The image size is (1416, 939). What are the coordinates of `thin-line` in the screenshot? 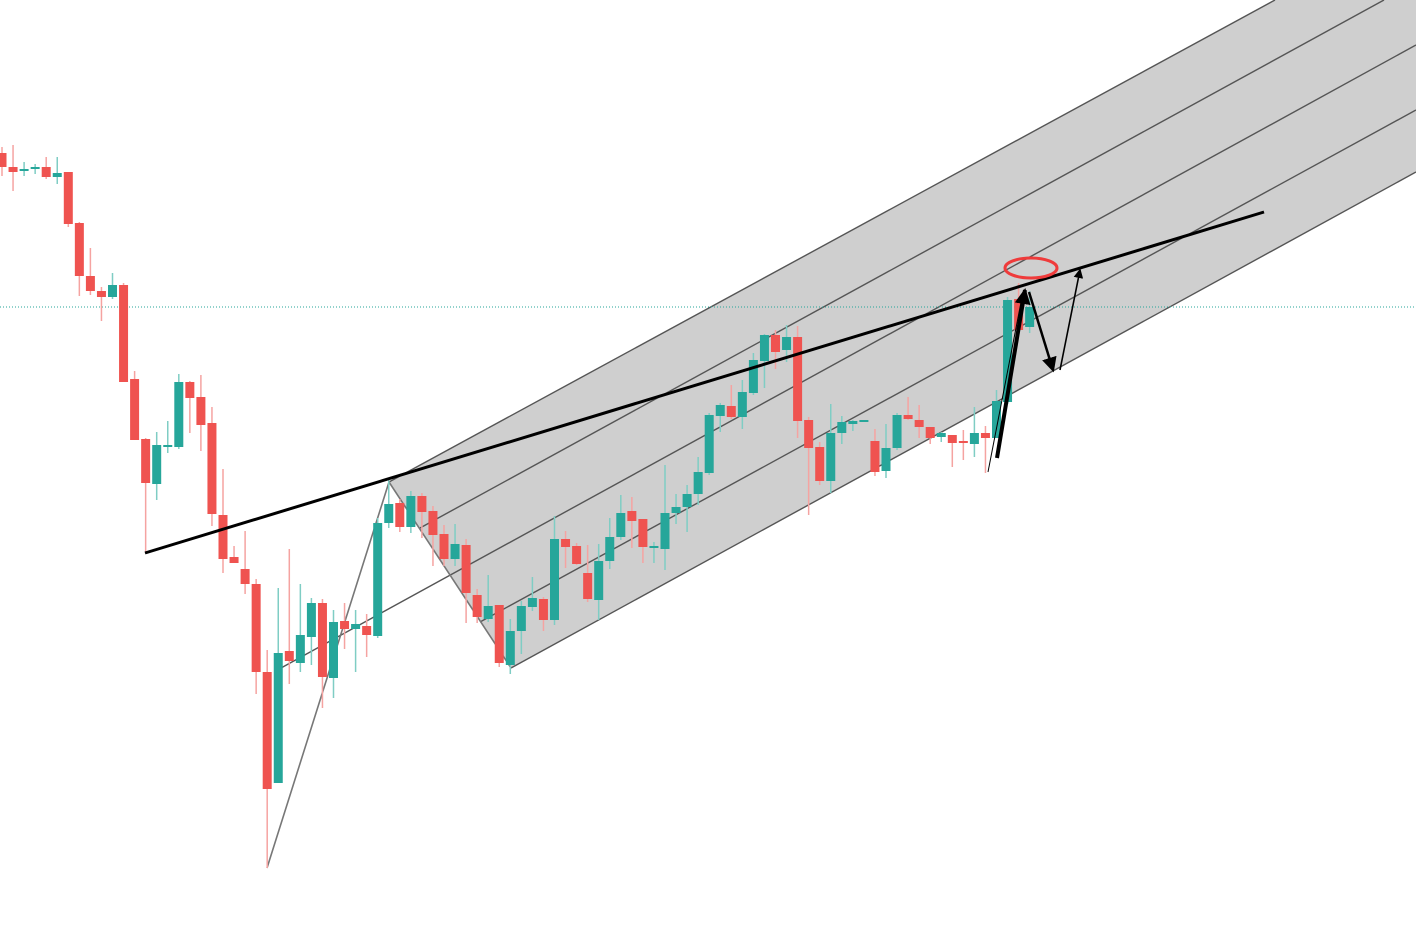 It's located at (1005, 382).